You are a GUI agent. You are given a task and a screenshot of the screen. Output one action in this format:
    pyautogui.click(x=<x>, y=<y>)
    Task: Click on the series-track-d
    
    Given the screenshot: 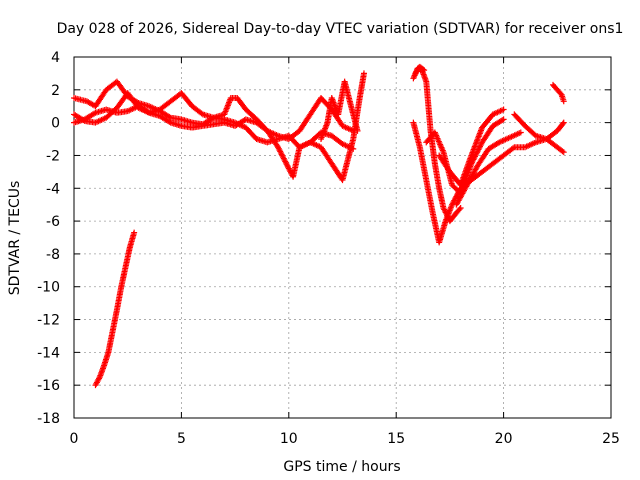 What is the action you would take?
    pyautogui.click(x=339, y=110)
    